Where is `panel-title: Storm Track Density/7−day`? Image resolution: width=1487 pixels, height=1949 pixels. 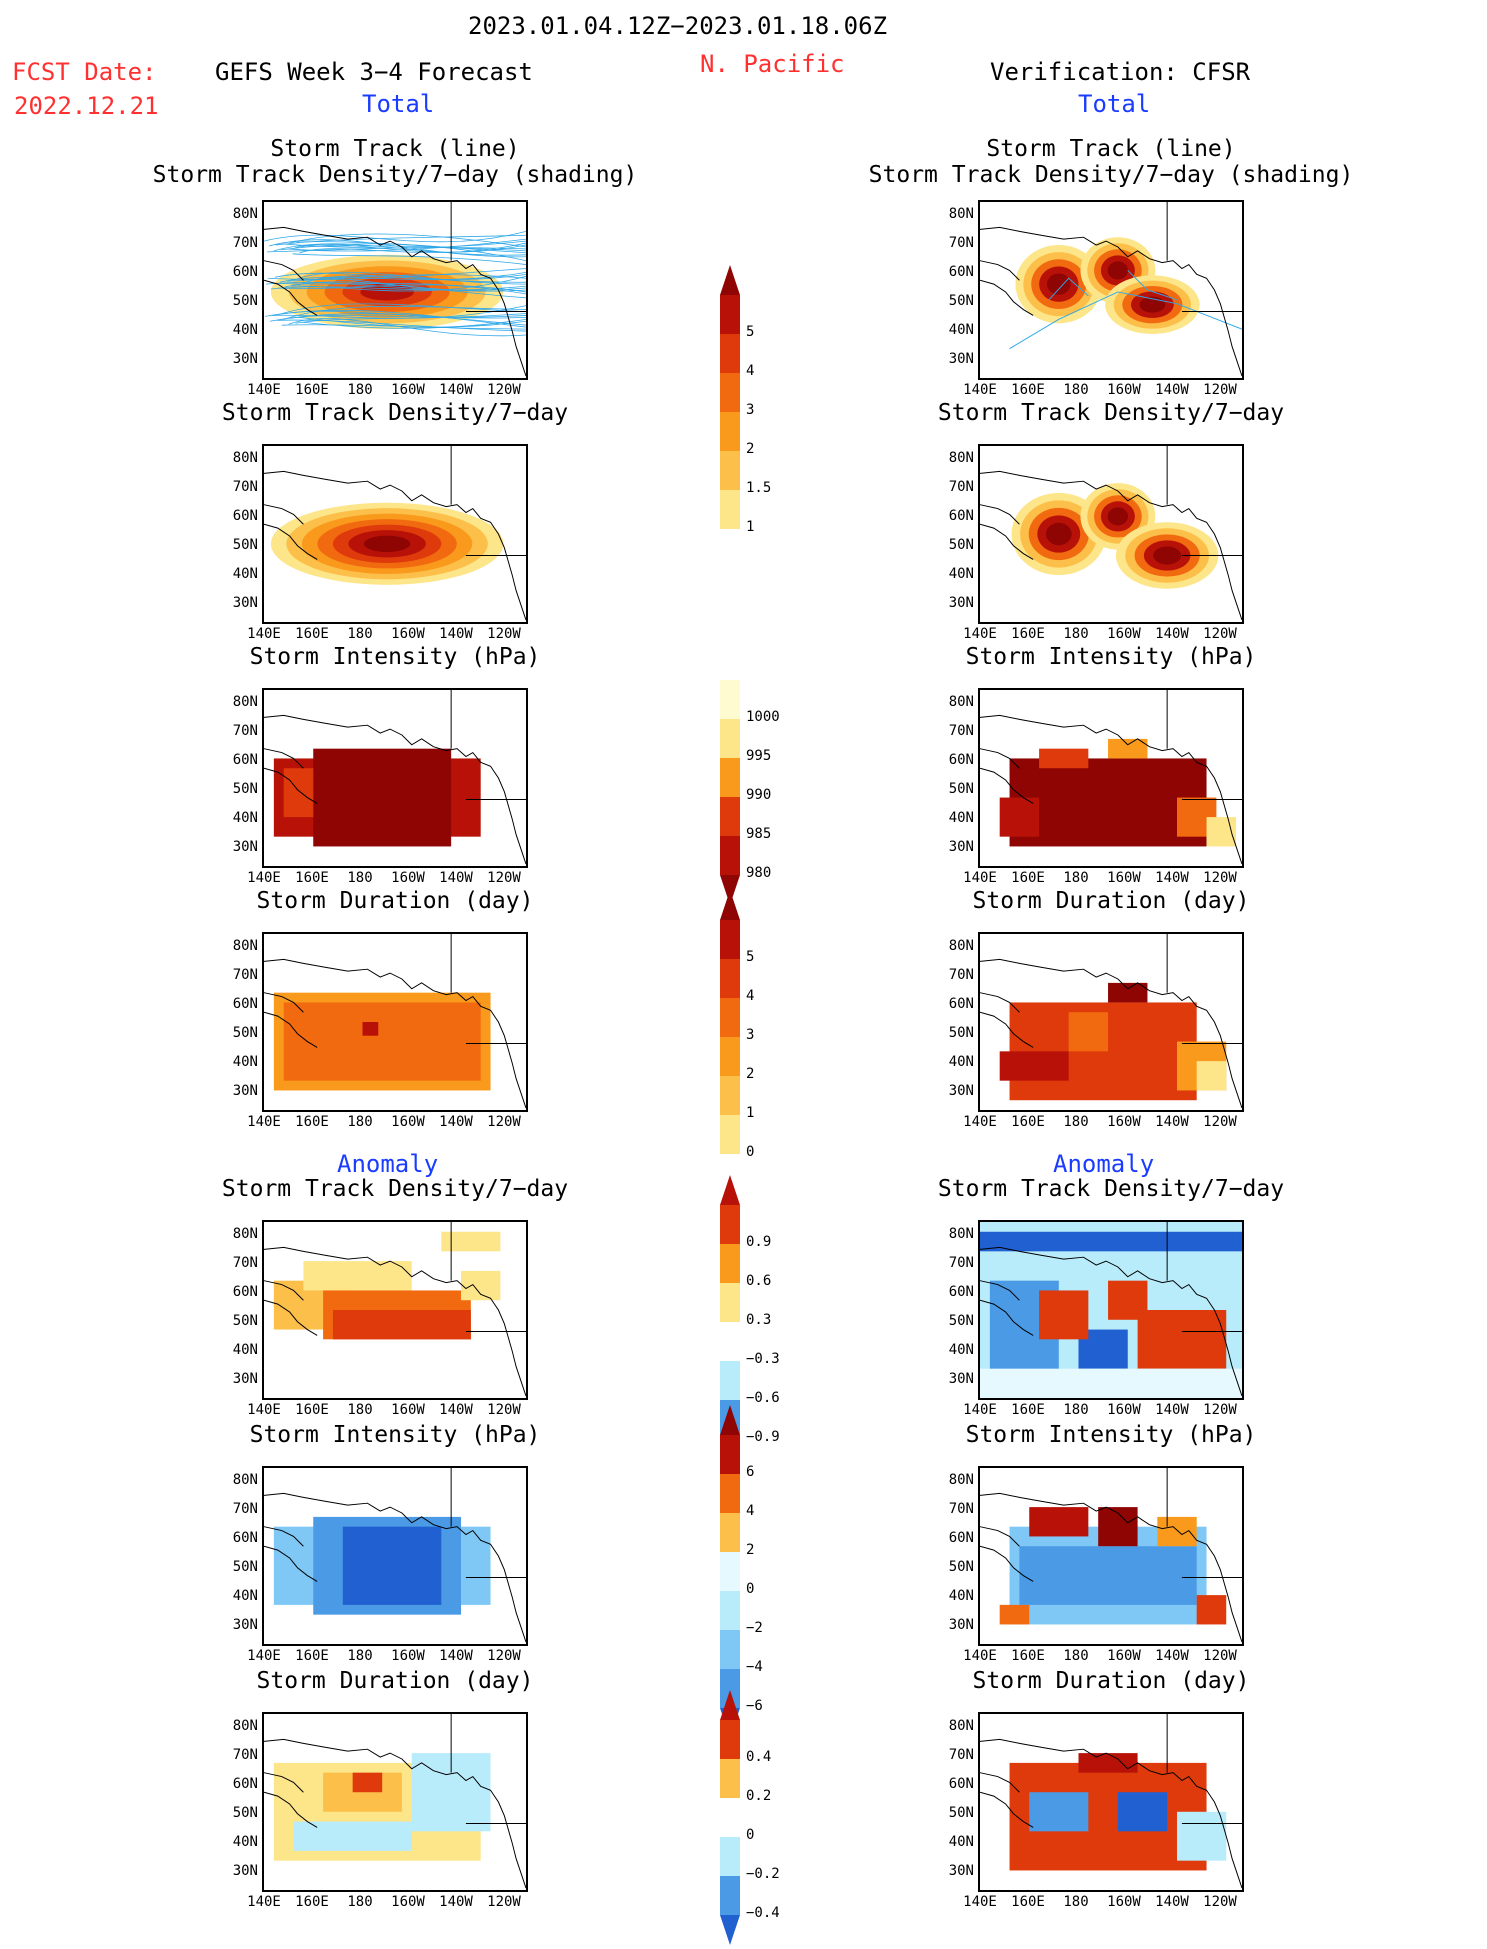
panel-title: Storm Track Density/7−day is located at coordinates (1111, 1189).